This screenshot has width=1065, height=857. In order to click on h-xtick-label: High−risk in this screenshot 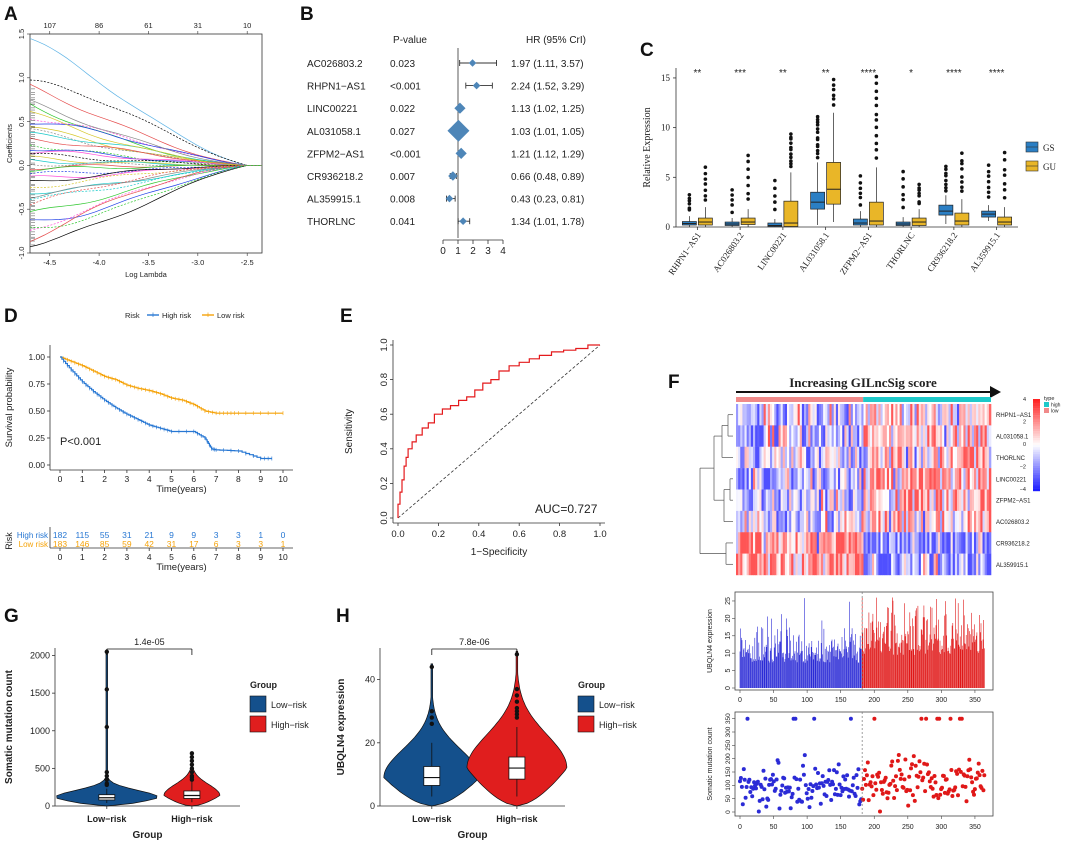, I will do `click(517, 819)`.